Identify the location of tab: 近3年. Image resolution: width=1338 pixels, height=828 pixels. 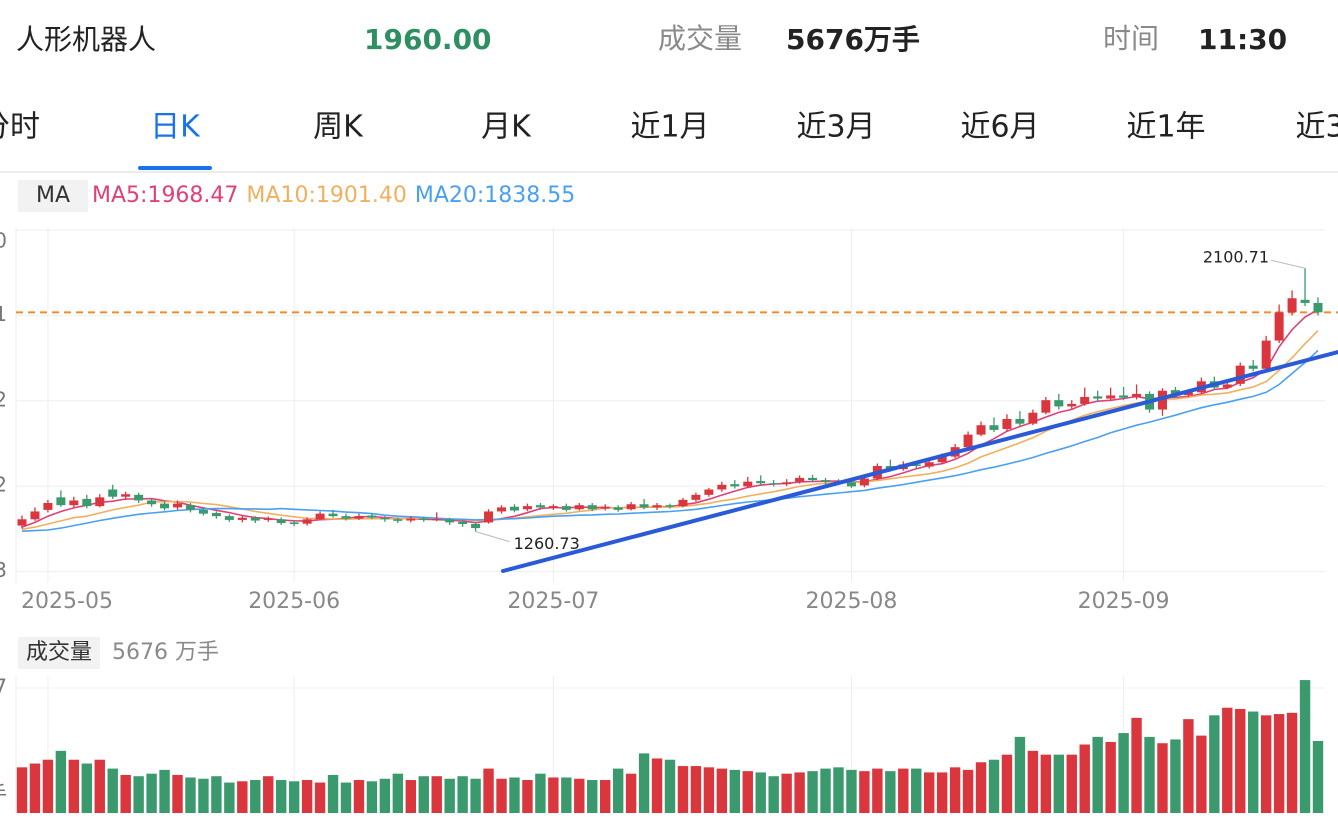
(1316, 127).